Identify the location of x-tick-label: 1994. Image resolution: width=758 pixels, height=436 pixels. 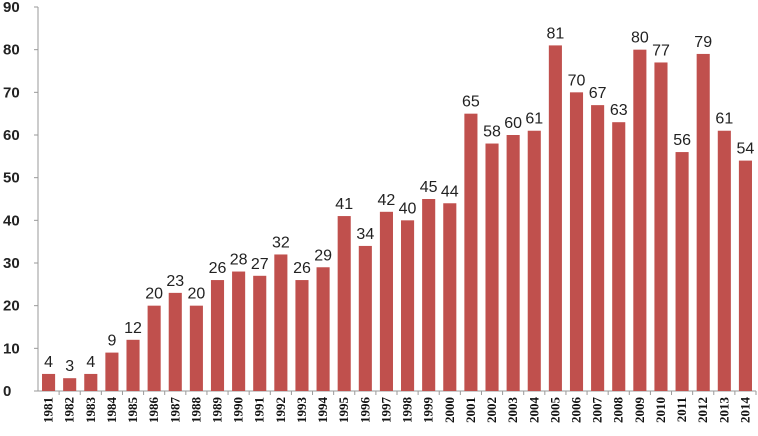
(322, 410).